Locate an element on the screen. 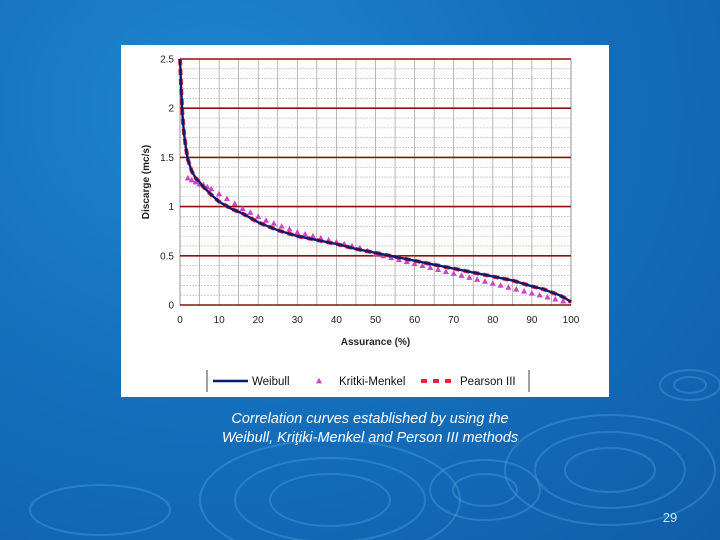 This screenshot has height=540, width=720. x-tick-label: 100 is located at coordinates (571, 320).